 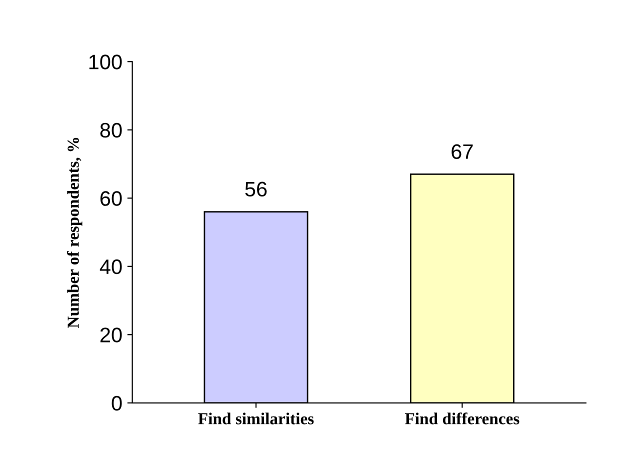 I want to click on y-tick-label: 40, so click(x=111, y=266).